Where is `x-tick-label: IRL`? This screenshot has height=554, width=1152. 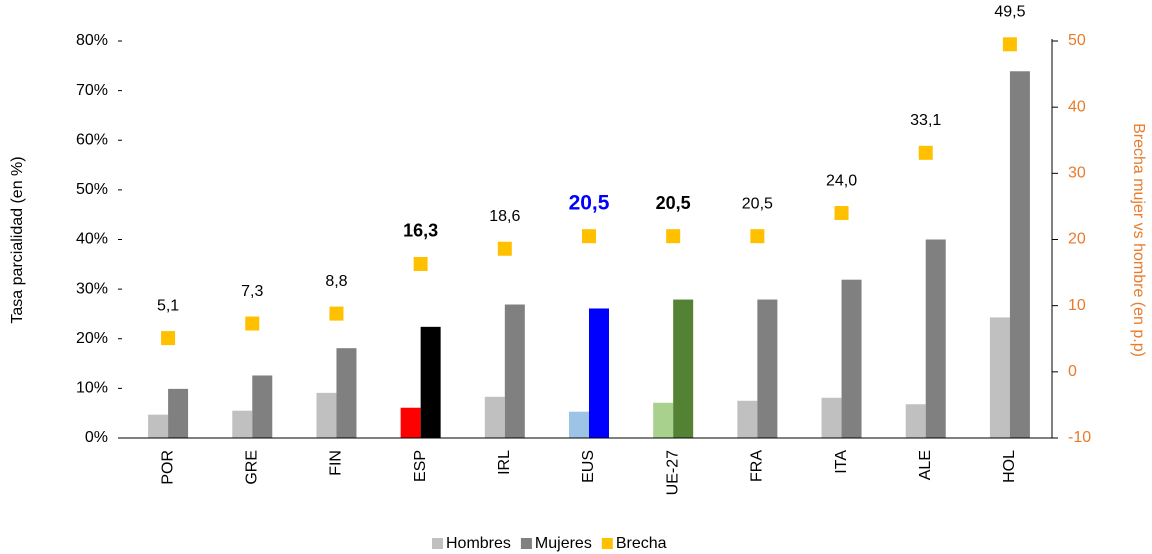
x-tick-label: IRL is located at coordinates (504, 462).